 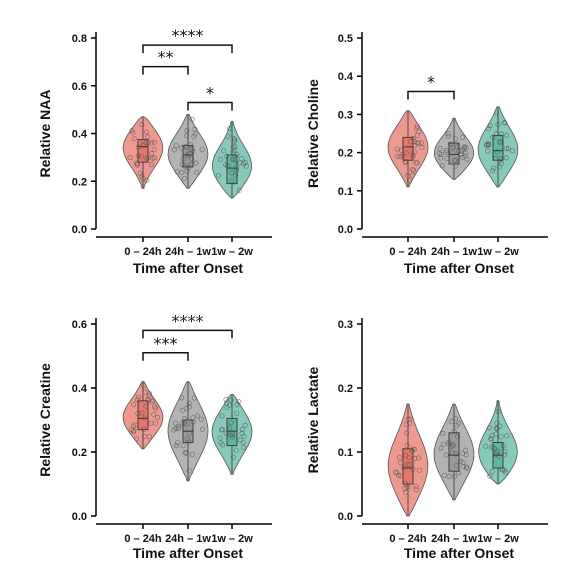 I want to click on y-tick-label: 0.1, so click(x=345, y=453).